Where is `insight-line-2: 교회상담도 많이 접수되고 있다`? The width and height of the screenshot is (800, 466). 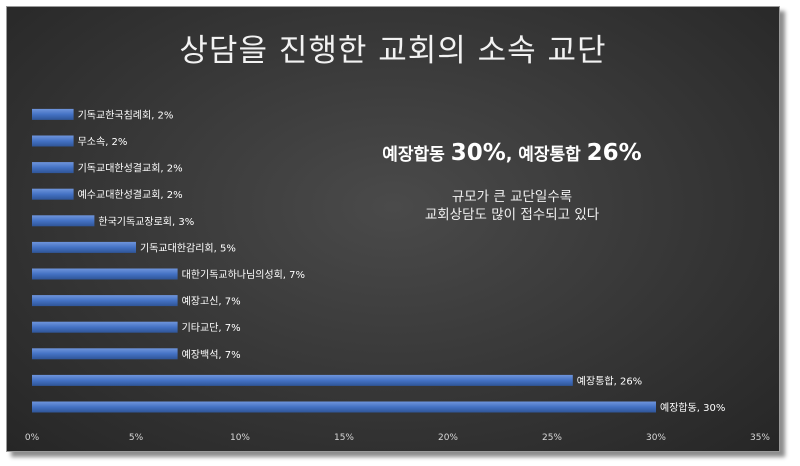 insight-line-2: 교회상담도 많이 접수되고 있다 is located at coordinates (512, 215).